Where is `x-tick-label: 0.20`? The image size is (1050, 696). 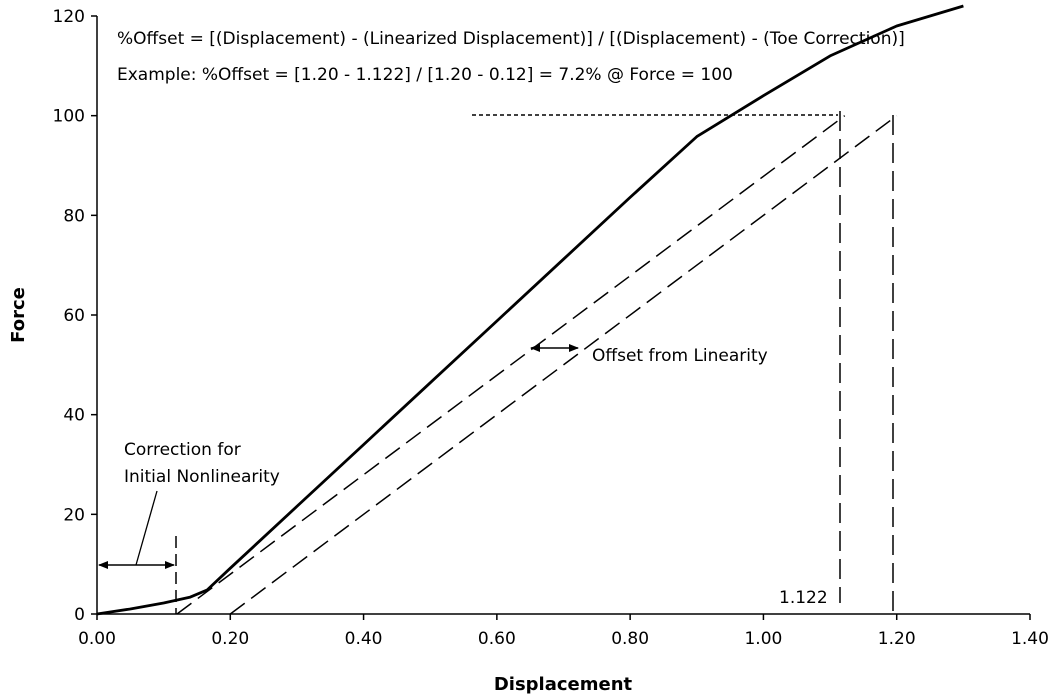 x-tick-label: 0.20 is located at coordinates (230, 639).